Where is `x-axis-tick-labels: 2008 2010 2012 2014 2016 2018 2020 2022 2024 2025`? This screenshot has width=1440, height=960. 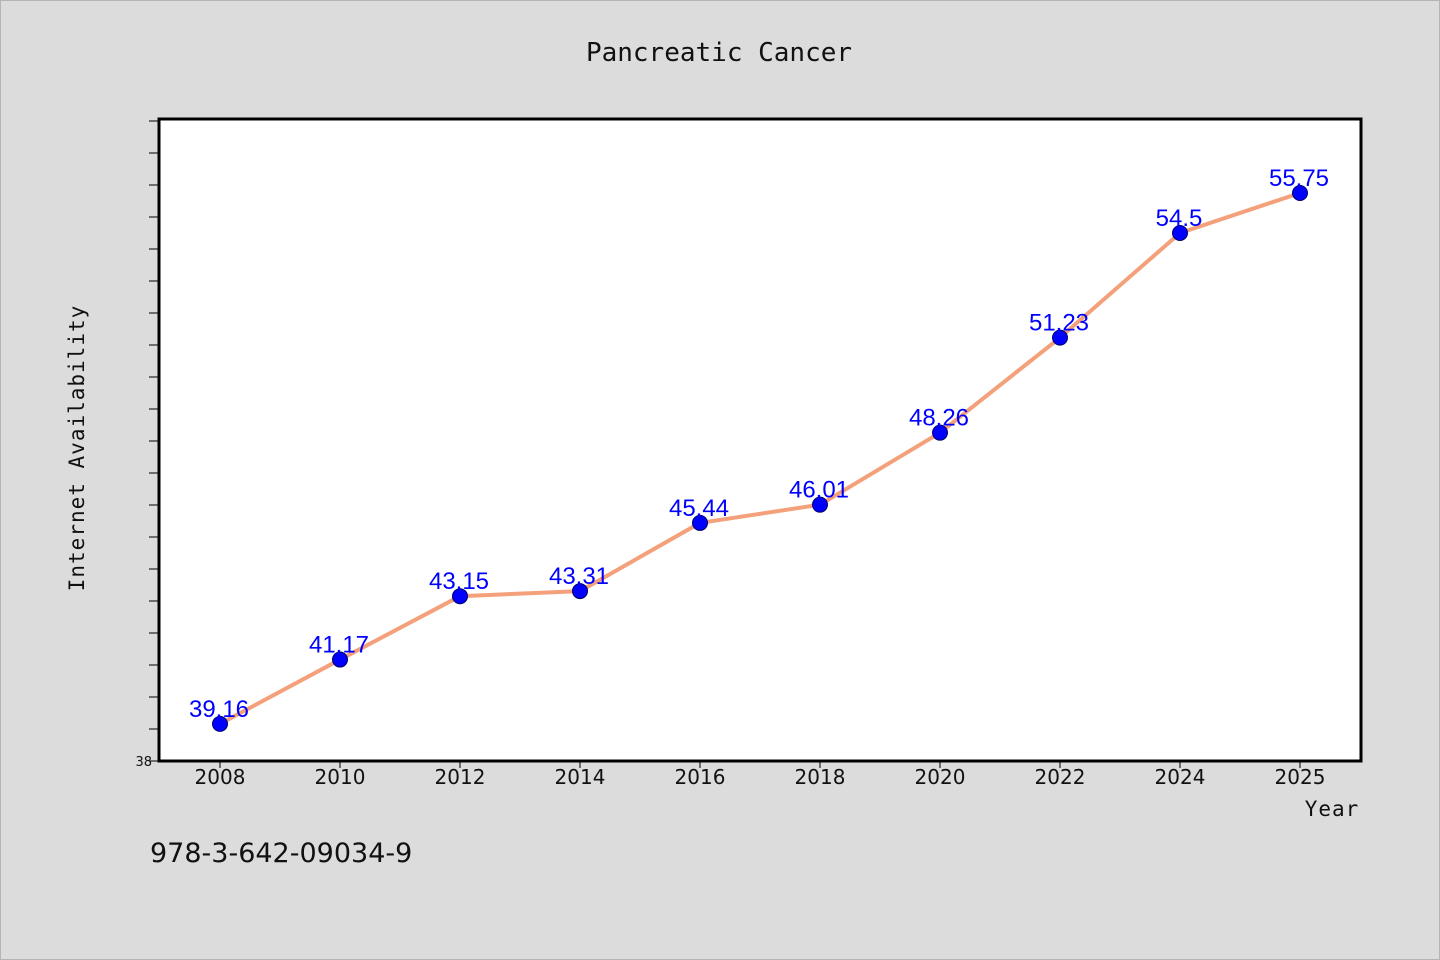 x-axis-tick-labels: 2008 2010 2012 2014 2016 2018 2020 2022 2024 2025 is located at coordinates (760, 777).